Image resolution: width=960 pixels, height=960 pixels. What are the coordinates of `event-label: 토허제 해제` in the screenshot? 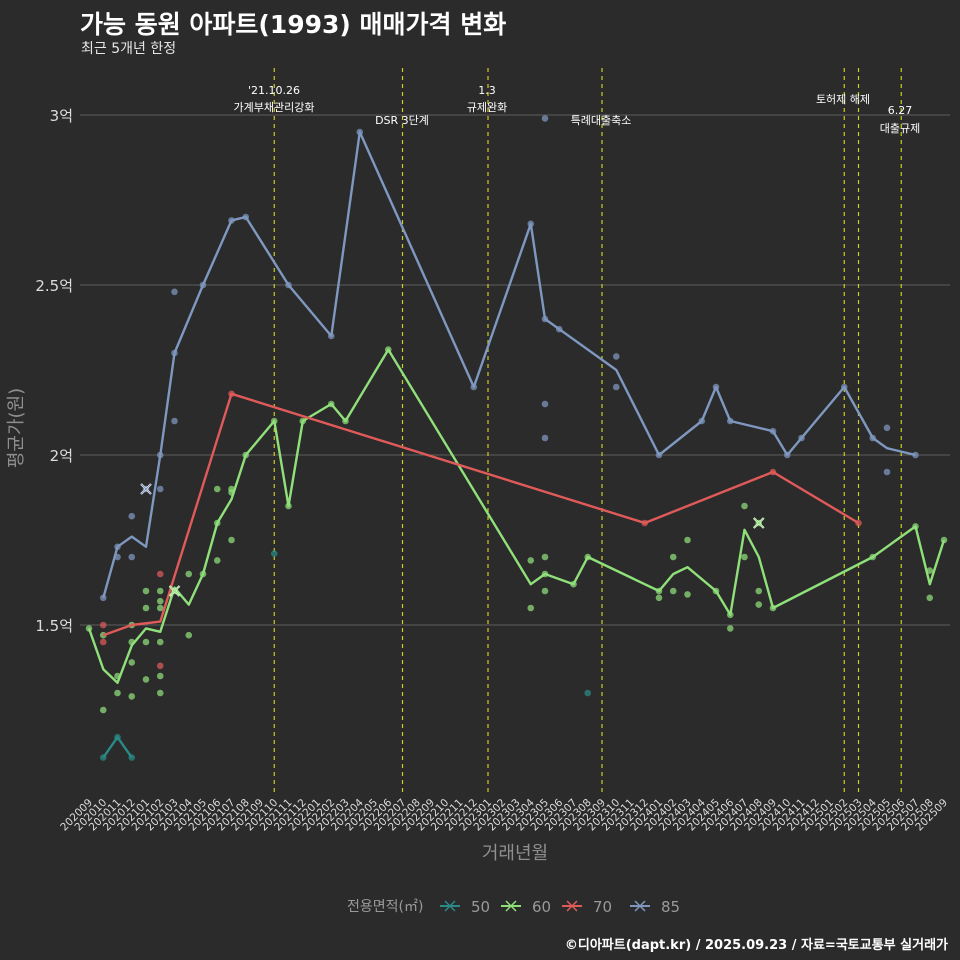 It's located at (843, 99).